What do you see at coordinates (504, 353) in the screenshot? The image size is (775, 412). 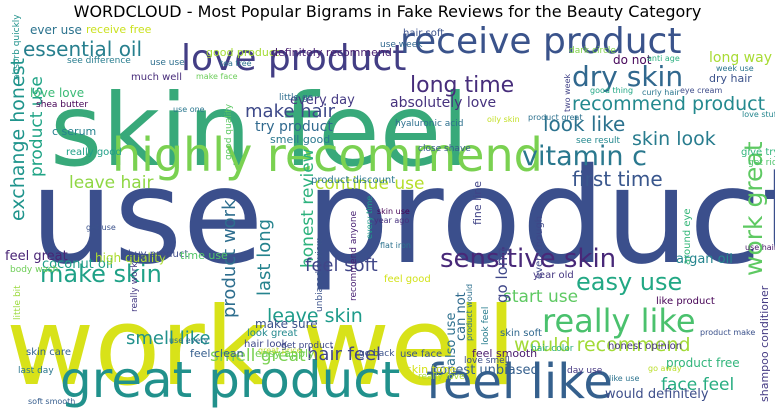 I see `word-feel-smooth: feel smooth` at bounding box center [504, 353].